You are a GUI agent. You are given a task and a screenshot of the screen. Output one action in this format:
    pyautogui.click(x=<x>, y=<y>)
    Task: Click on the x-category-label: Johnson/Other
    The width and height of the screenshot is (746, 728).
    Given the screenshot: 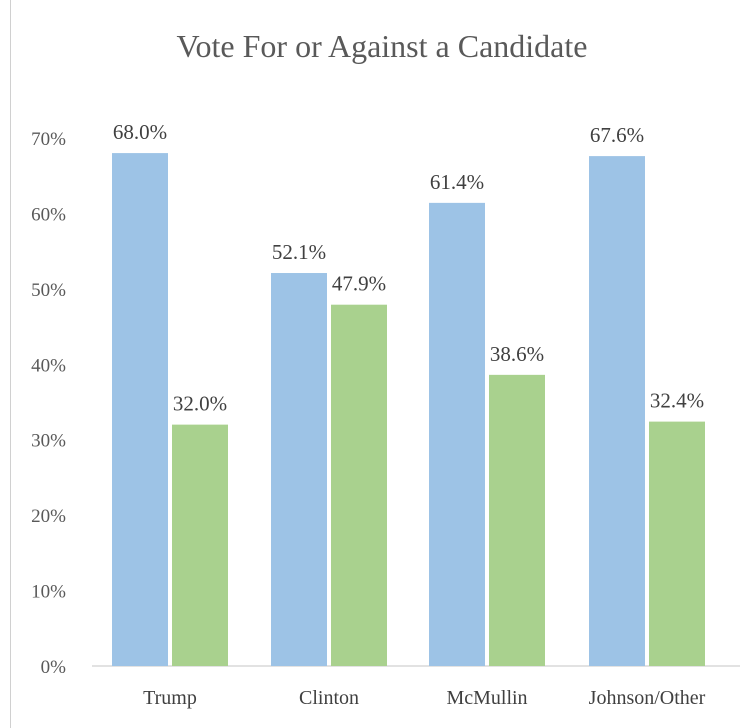 What is the action you would take?
    pyautogui.click(x=647, y=698)
    